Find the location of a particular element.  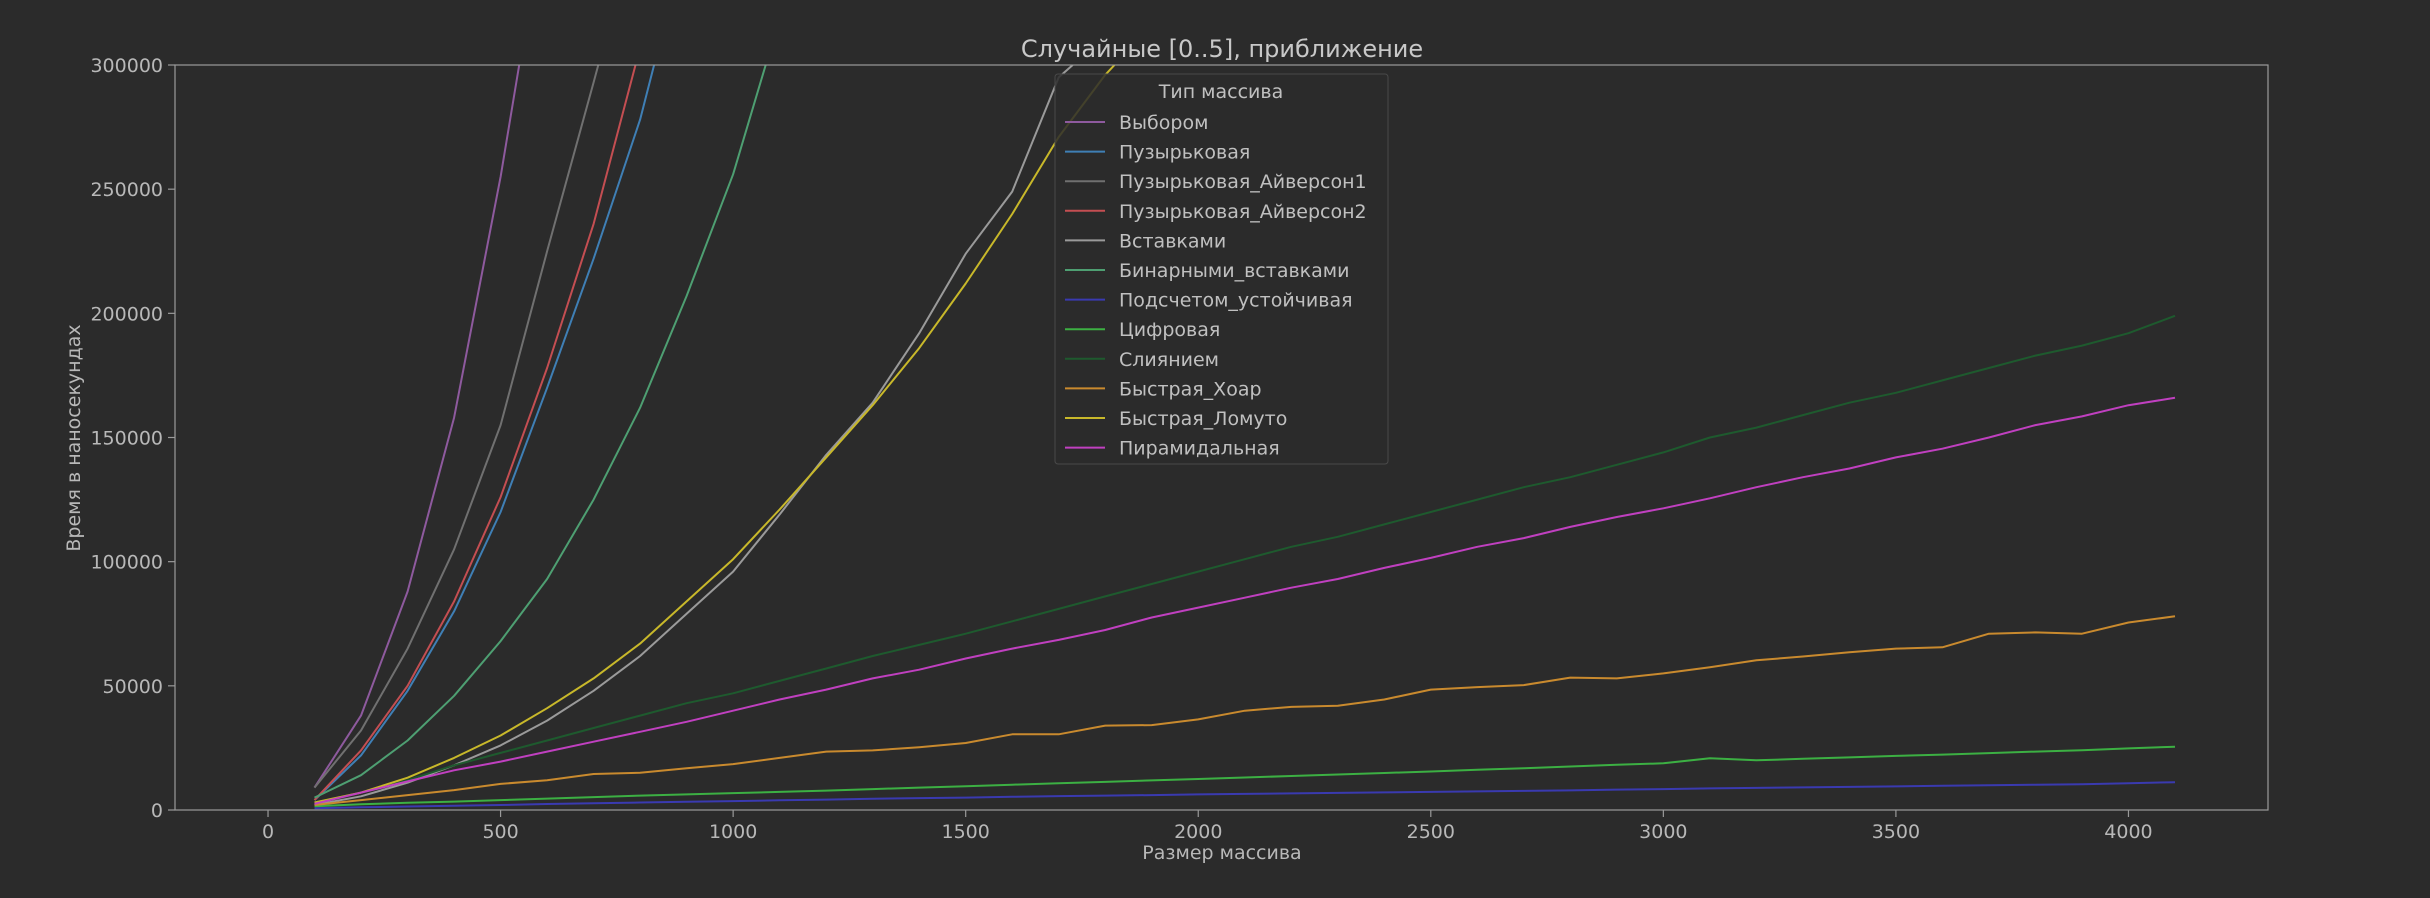

legend-entry-label: Цифровая is located at coordinates (1169, 330).